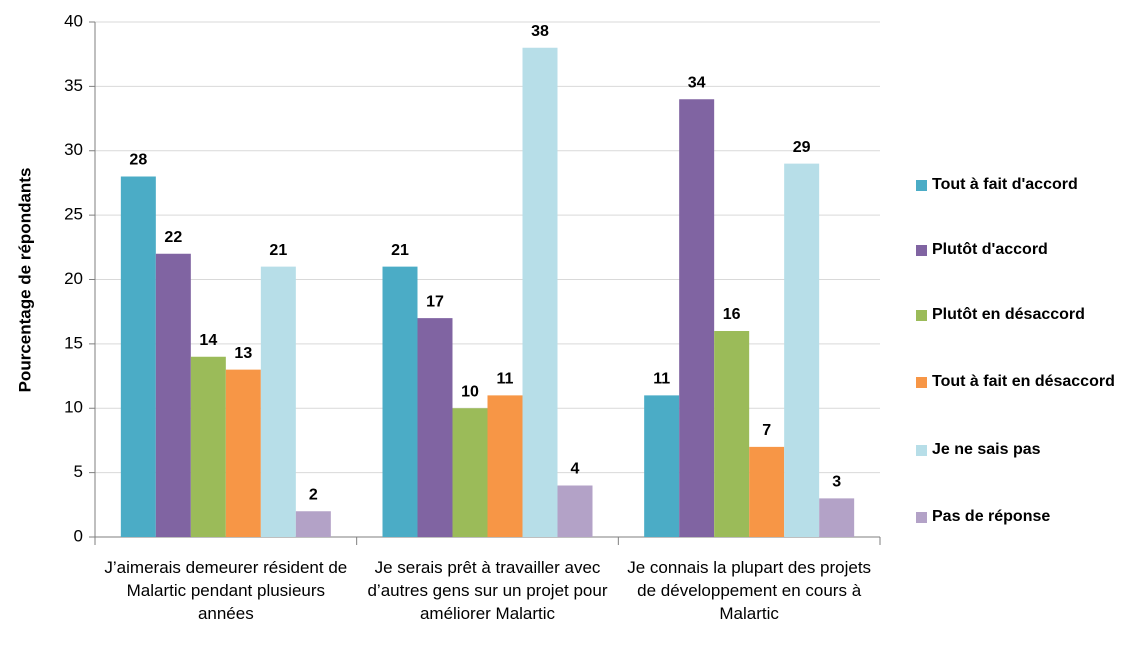 Image resolution: width=1125 pixels, height=670 pixels. I want to click on data-label: 22, so click(173, 237).